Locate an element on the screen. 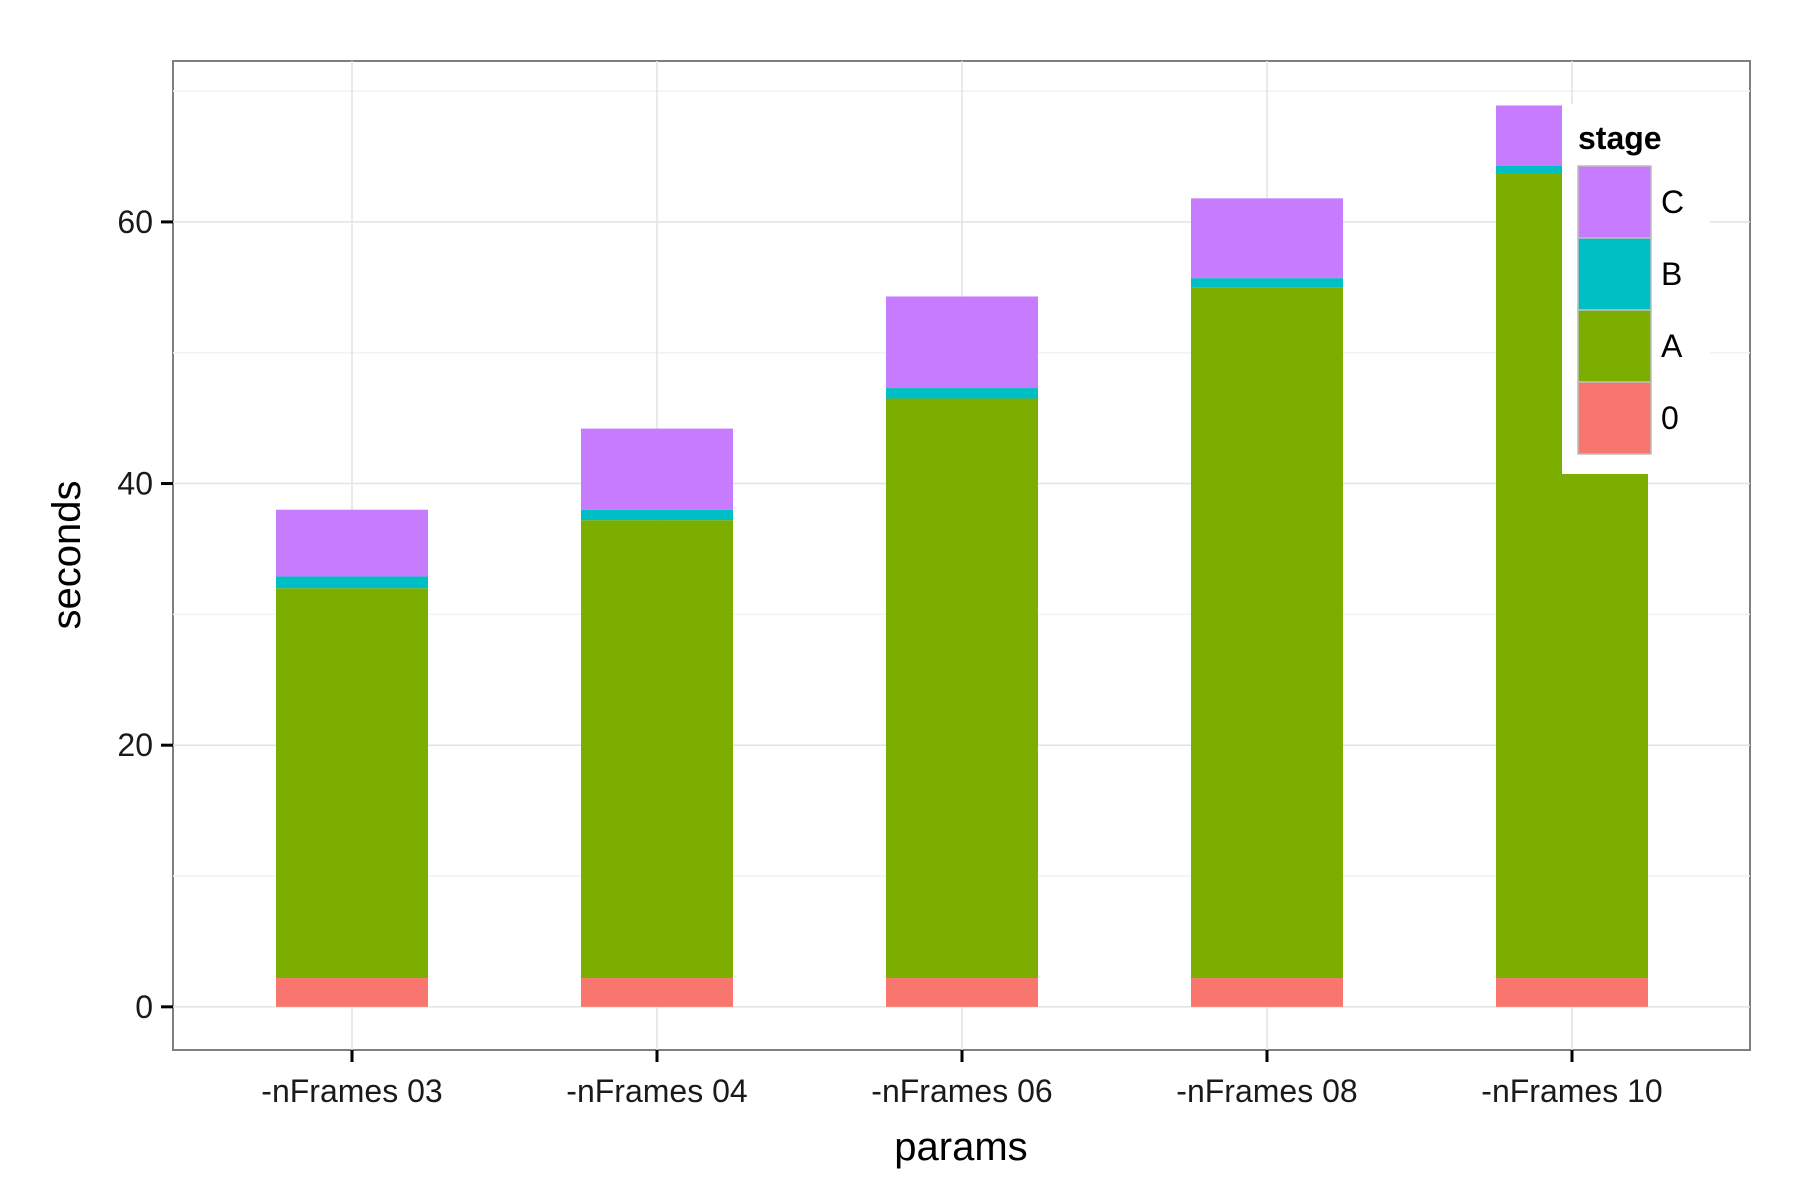 The width and height of the screenshot is (1800, 1200). legend: stage CBA 0 is located at coordinates (1636, 289).